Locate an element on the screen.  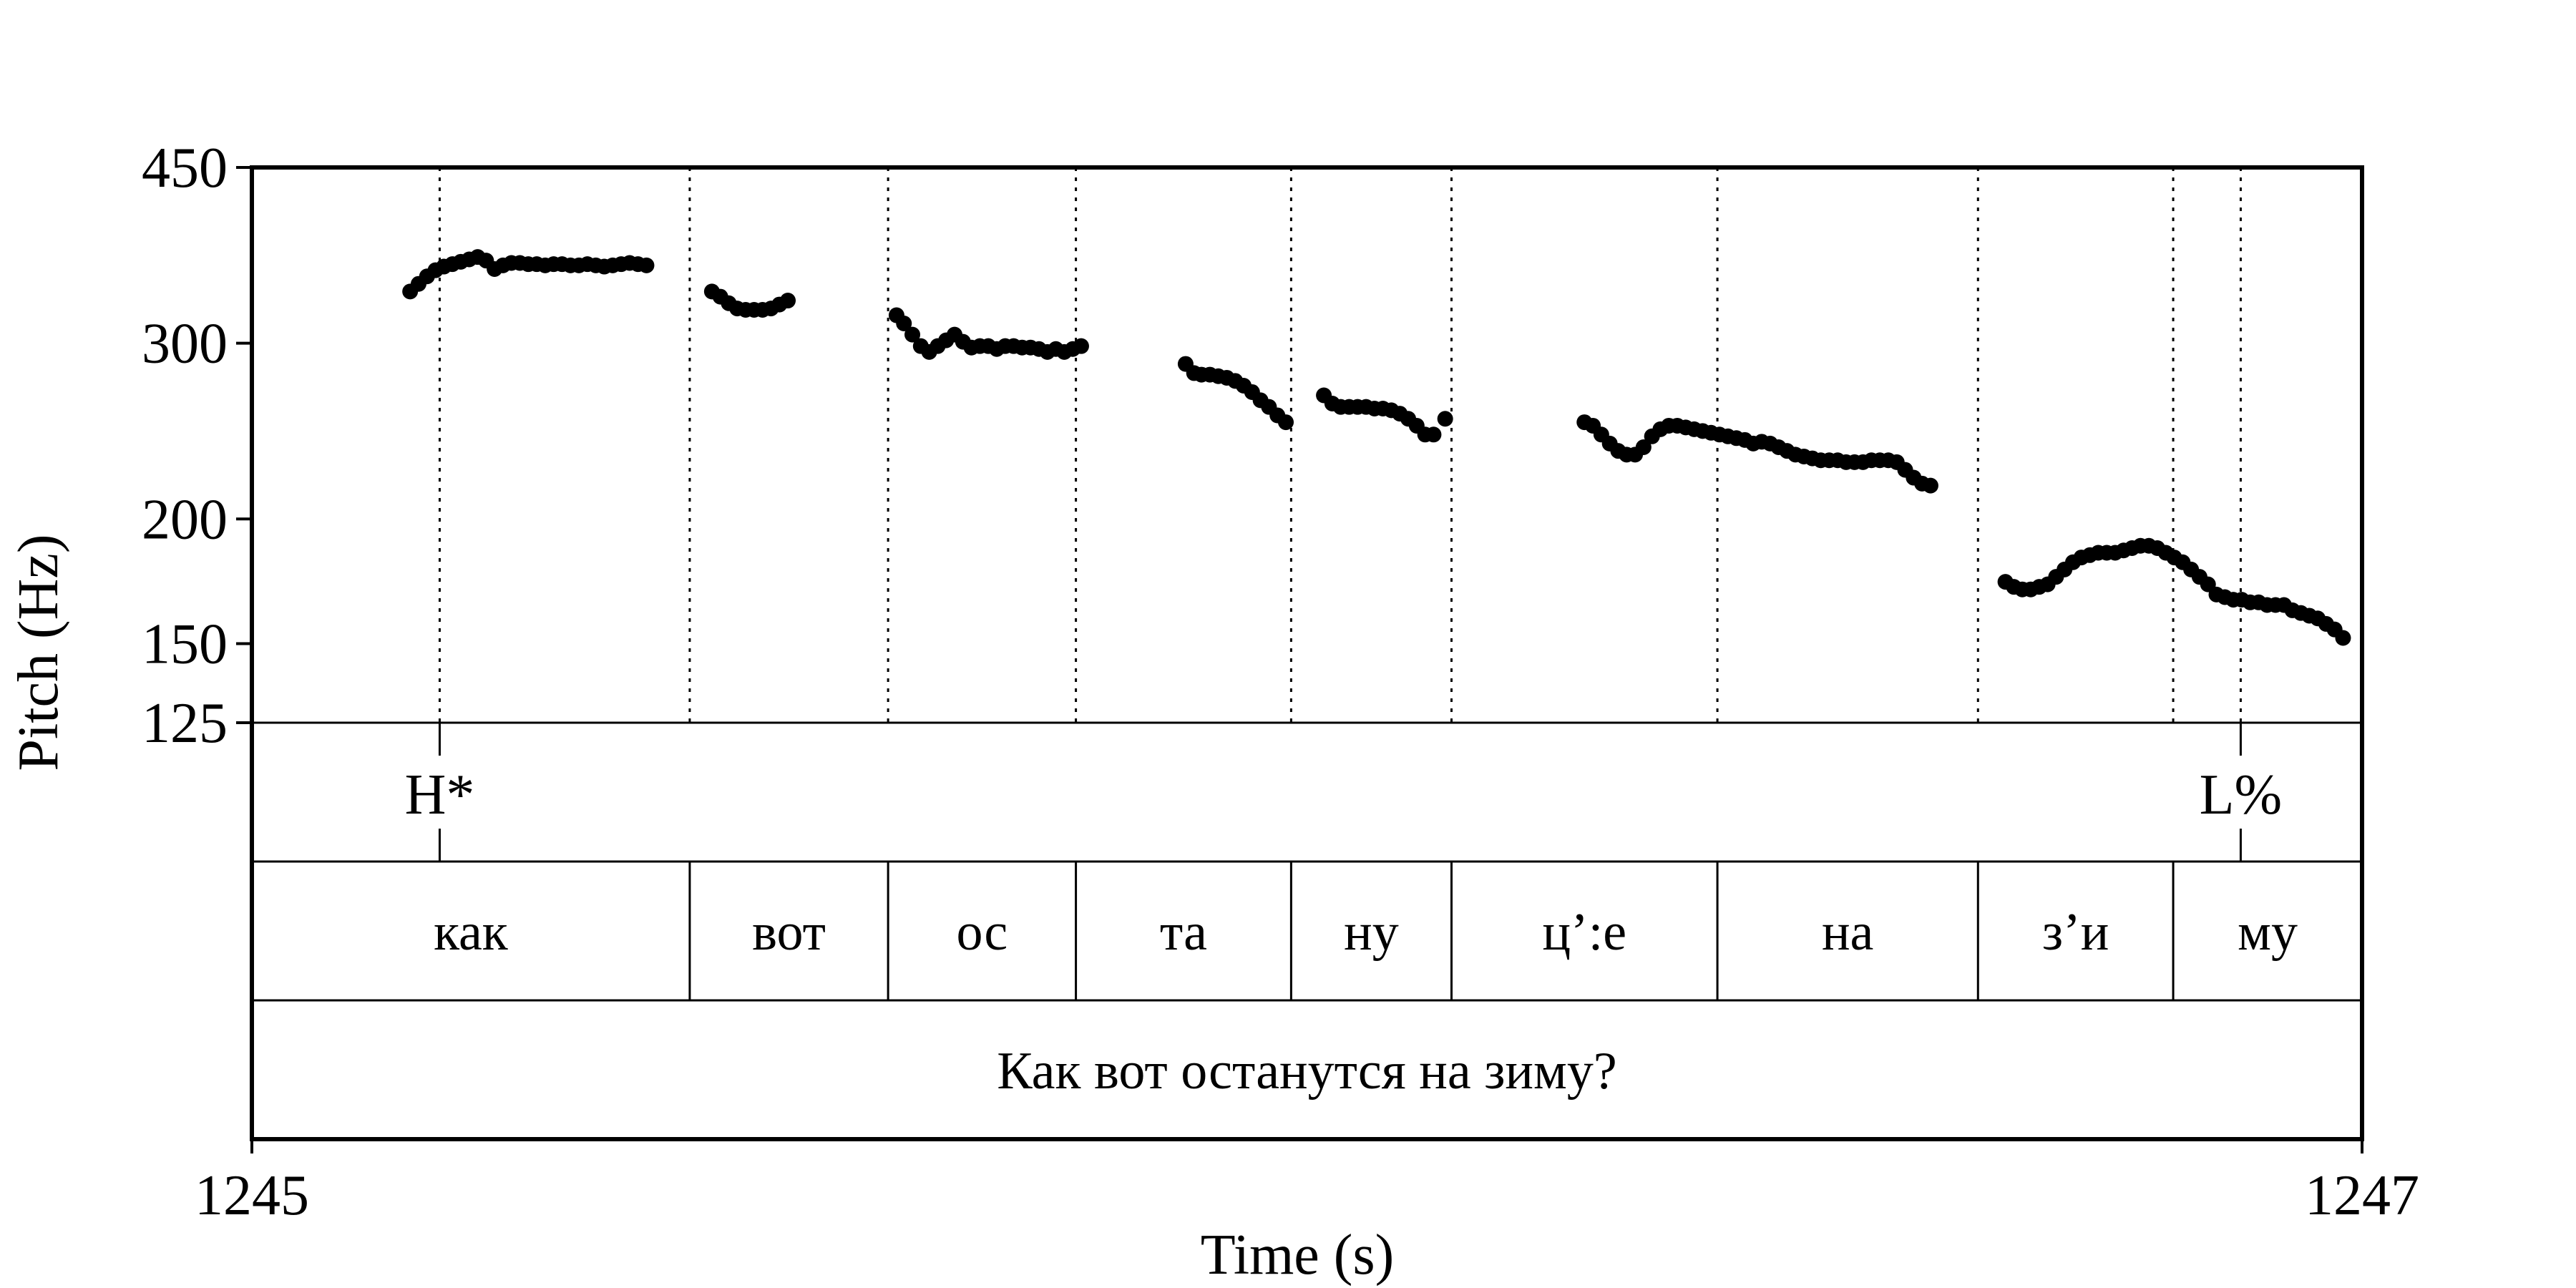
tone-label: H* is located at coordinates (440, 794).